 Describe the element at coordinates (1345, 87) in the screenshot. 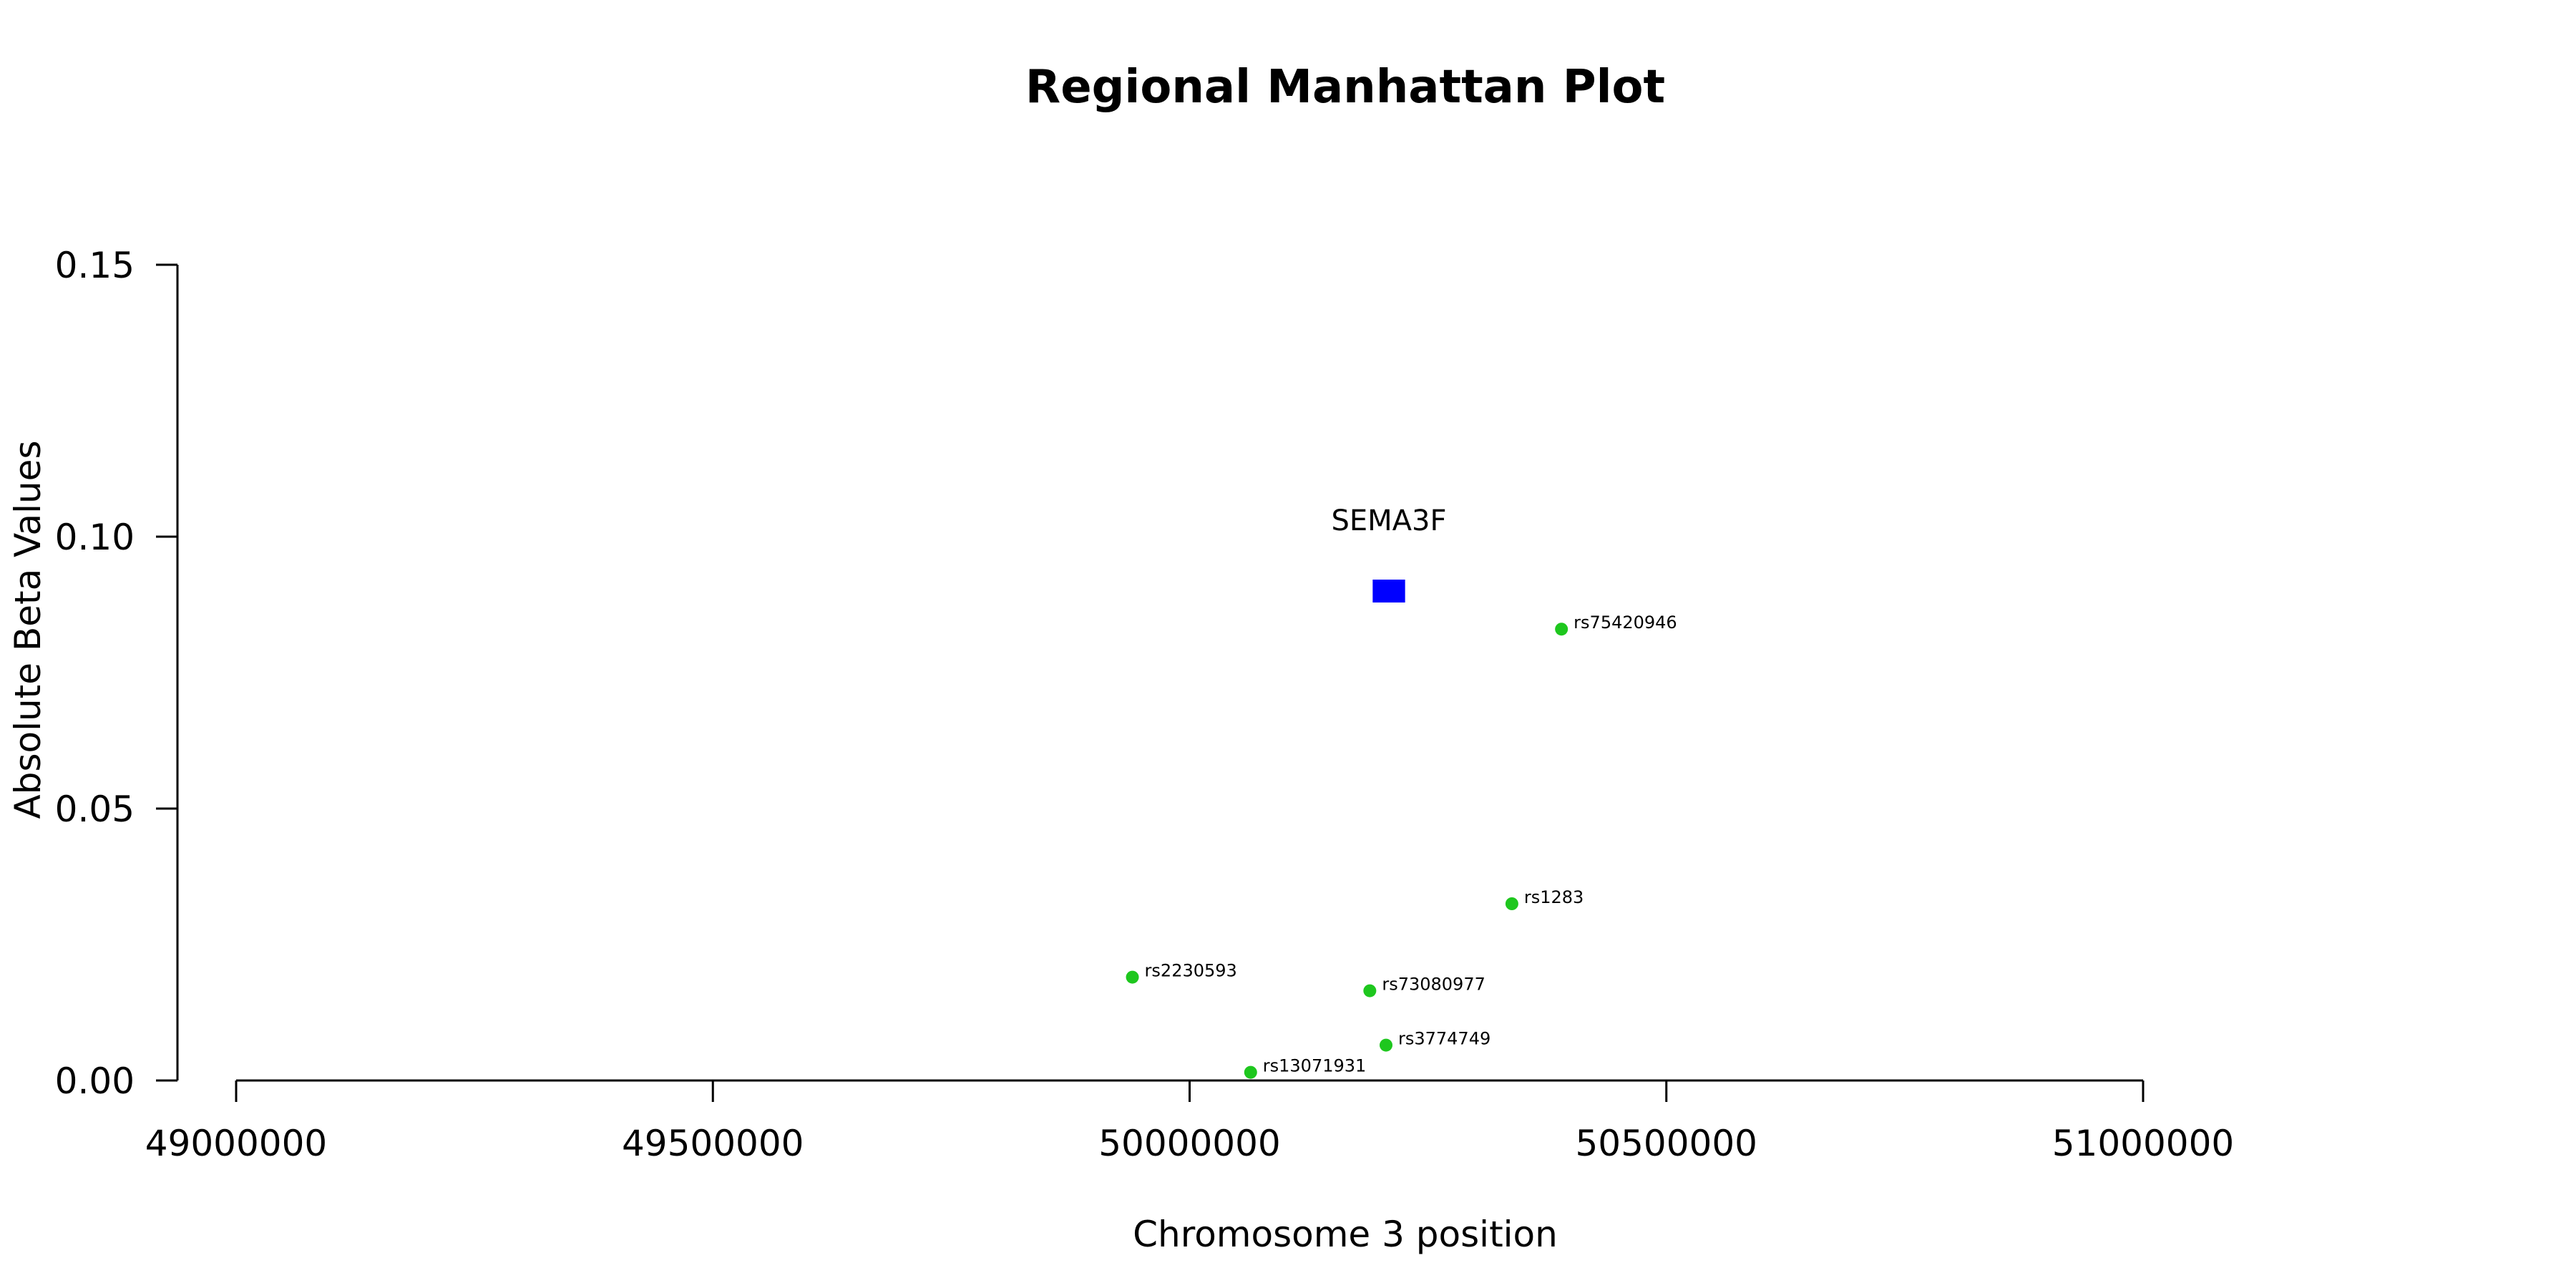

I see `chart-title: Regional Manhattan Plot` at that location.